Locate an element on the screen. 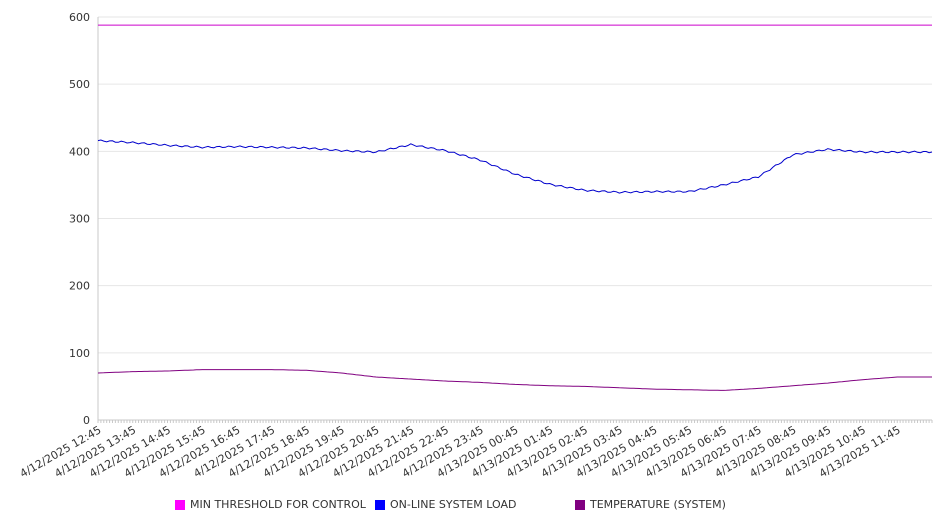 The width and height of the screenshot is (946, 526). legend-label-system-load: ON-LINE SYSTEM LOAD is located at coordinates (453, 504).